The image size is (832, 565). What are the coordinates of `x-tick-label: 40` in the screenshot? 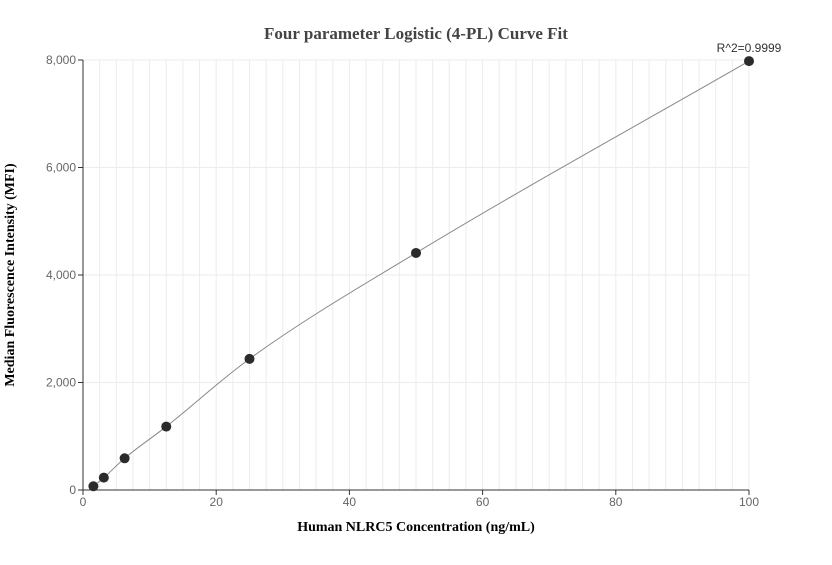 It's located at (350, 502).